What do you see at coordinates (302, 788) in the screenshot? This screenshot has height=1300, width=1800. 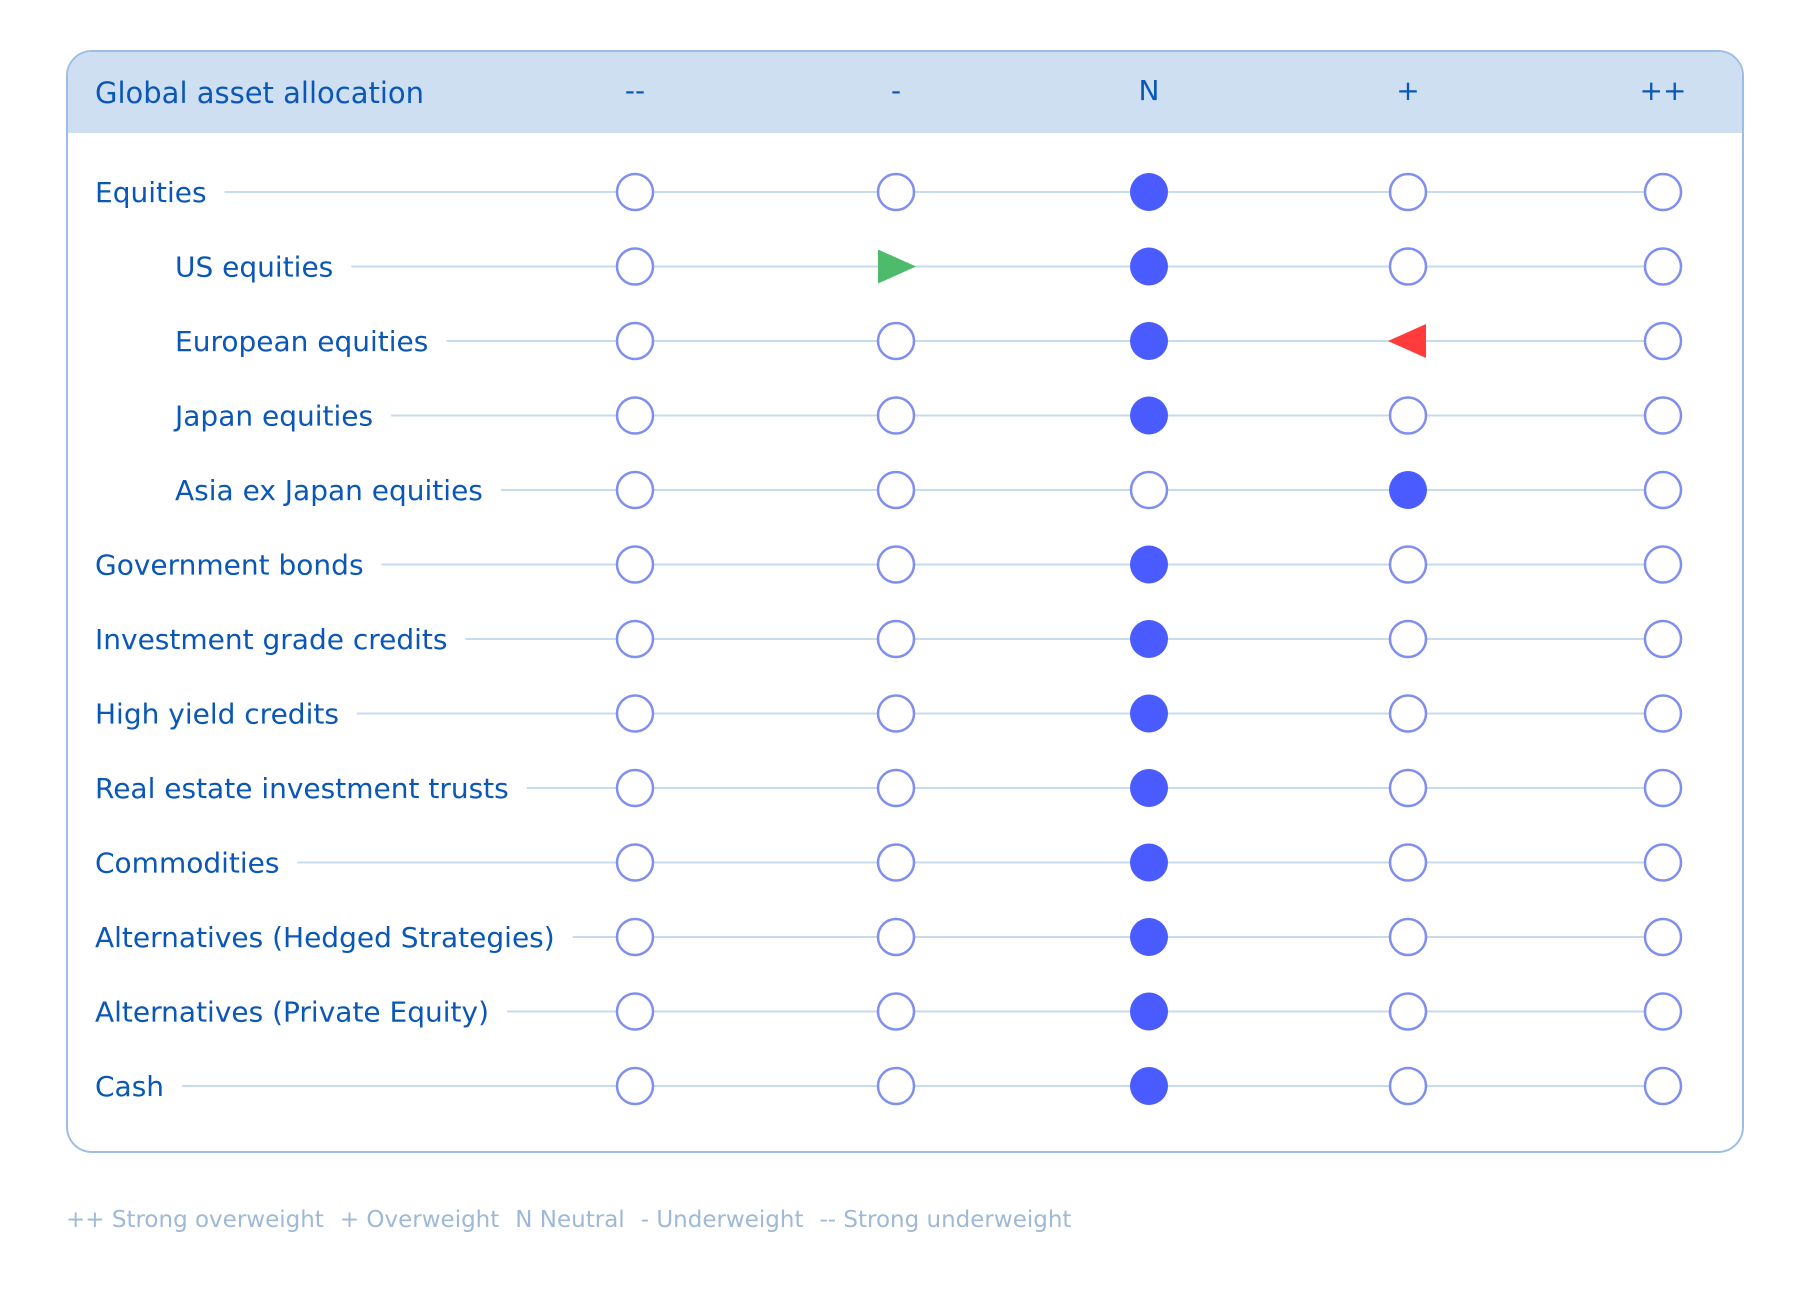 I see `row-label-8: Real estate investment trusts` at bounding box center [302, 788].